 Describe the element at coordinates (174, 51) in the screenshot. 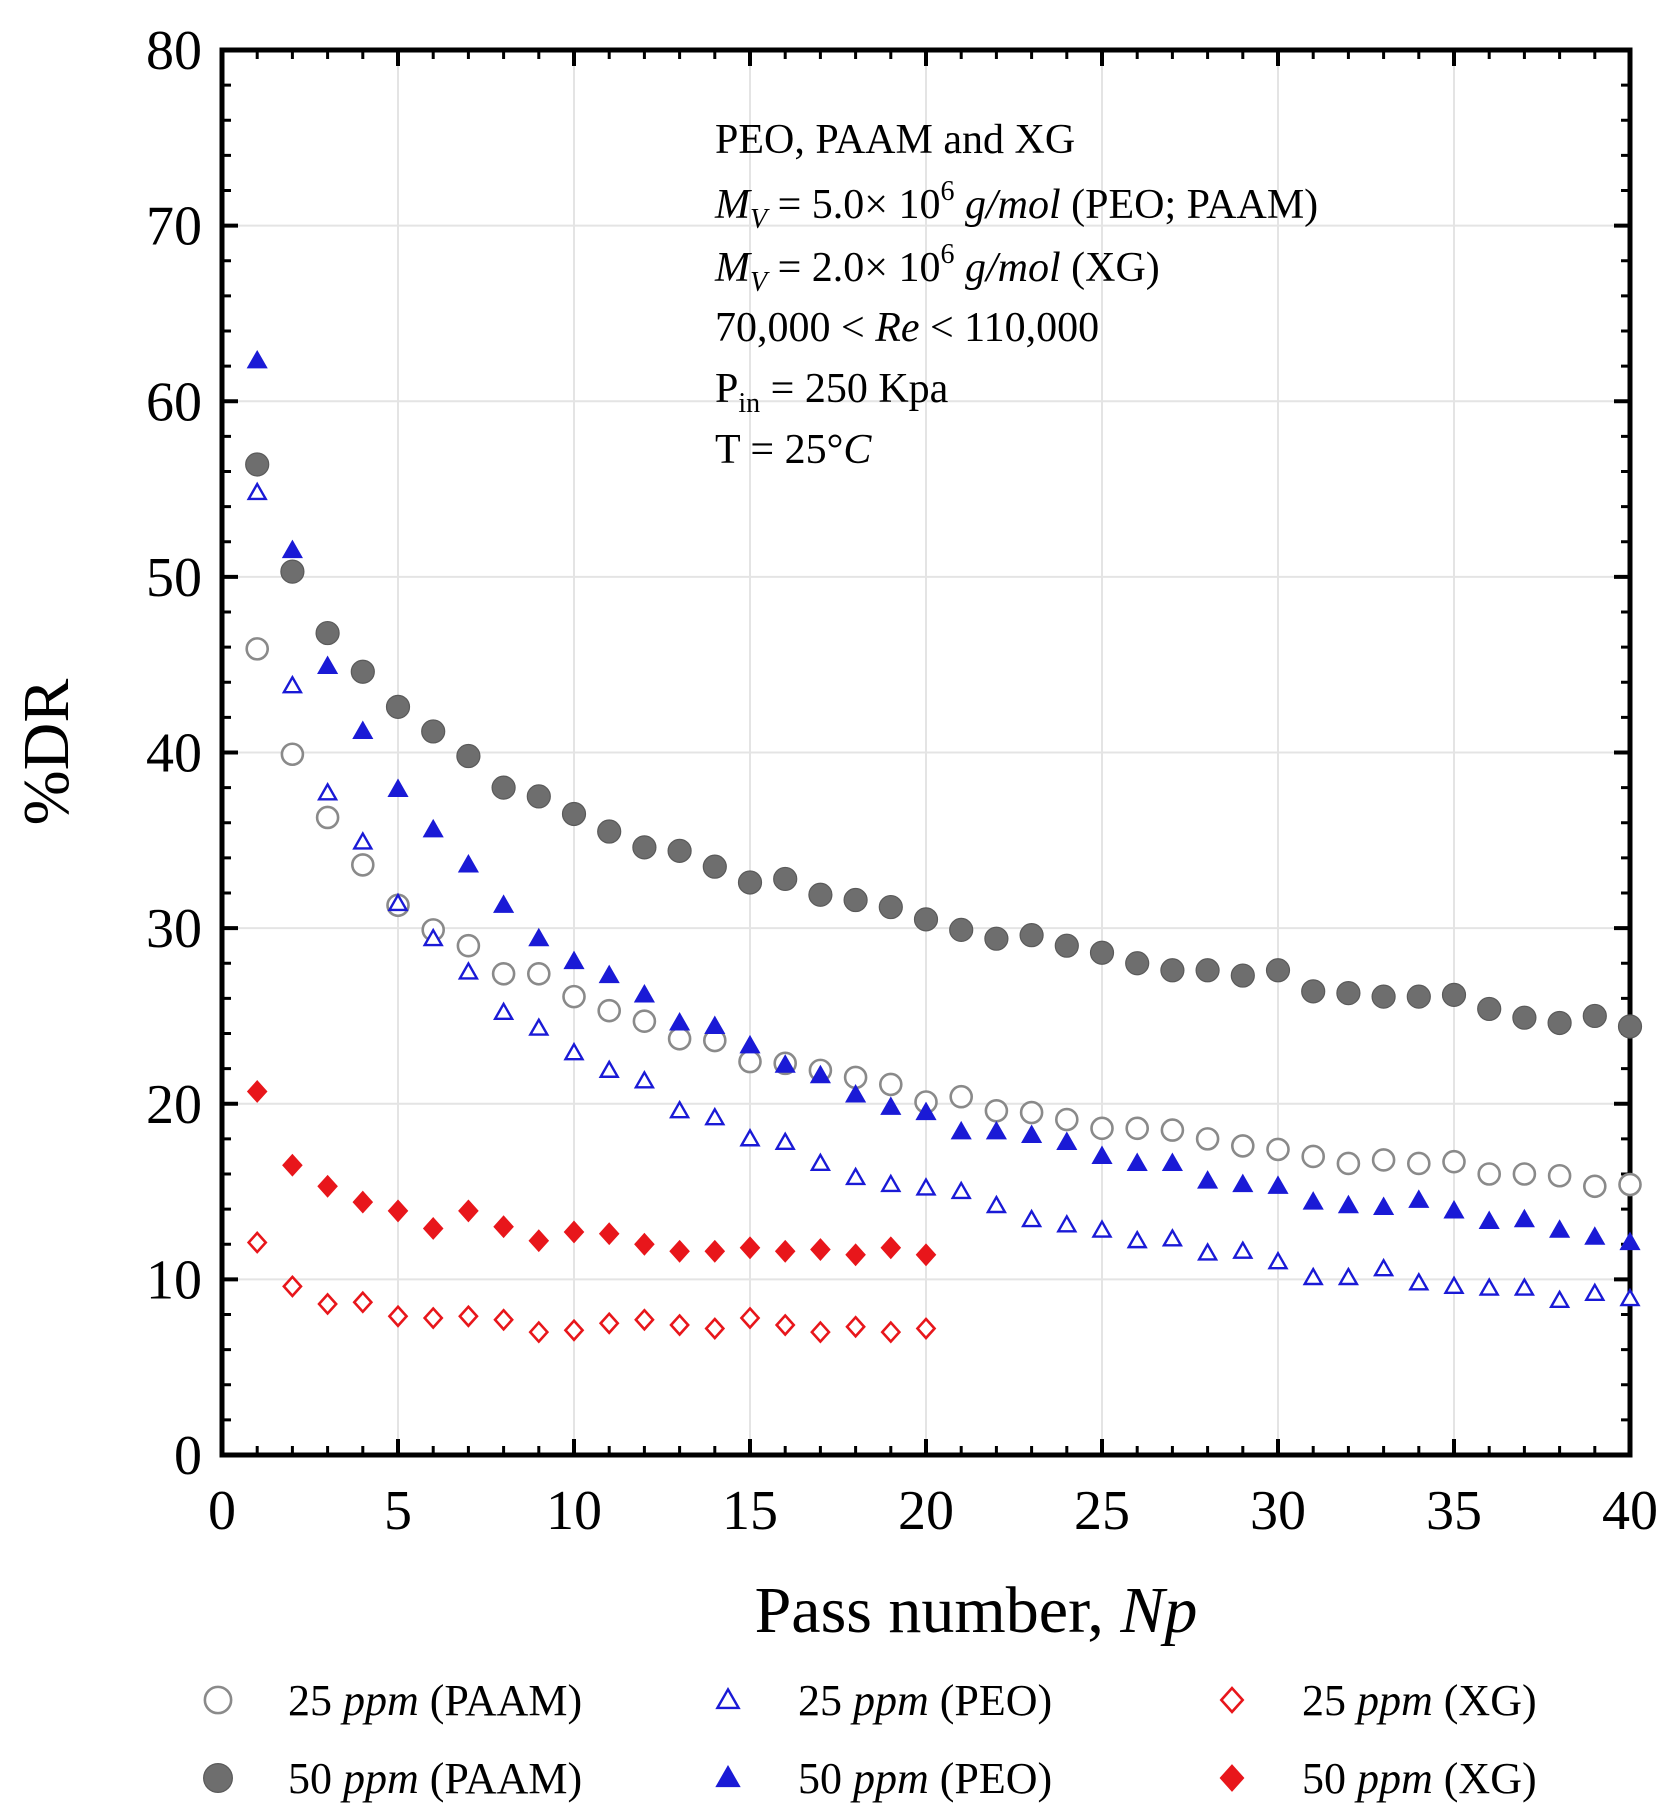

I see `y-tick-label: 80` at that location.